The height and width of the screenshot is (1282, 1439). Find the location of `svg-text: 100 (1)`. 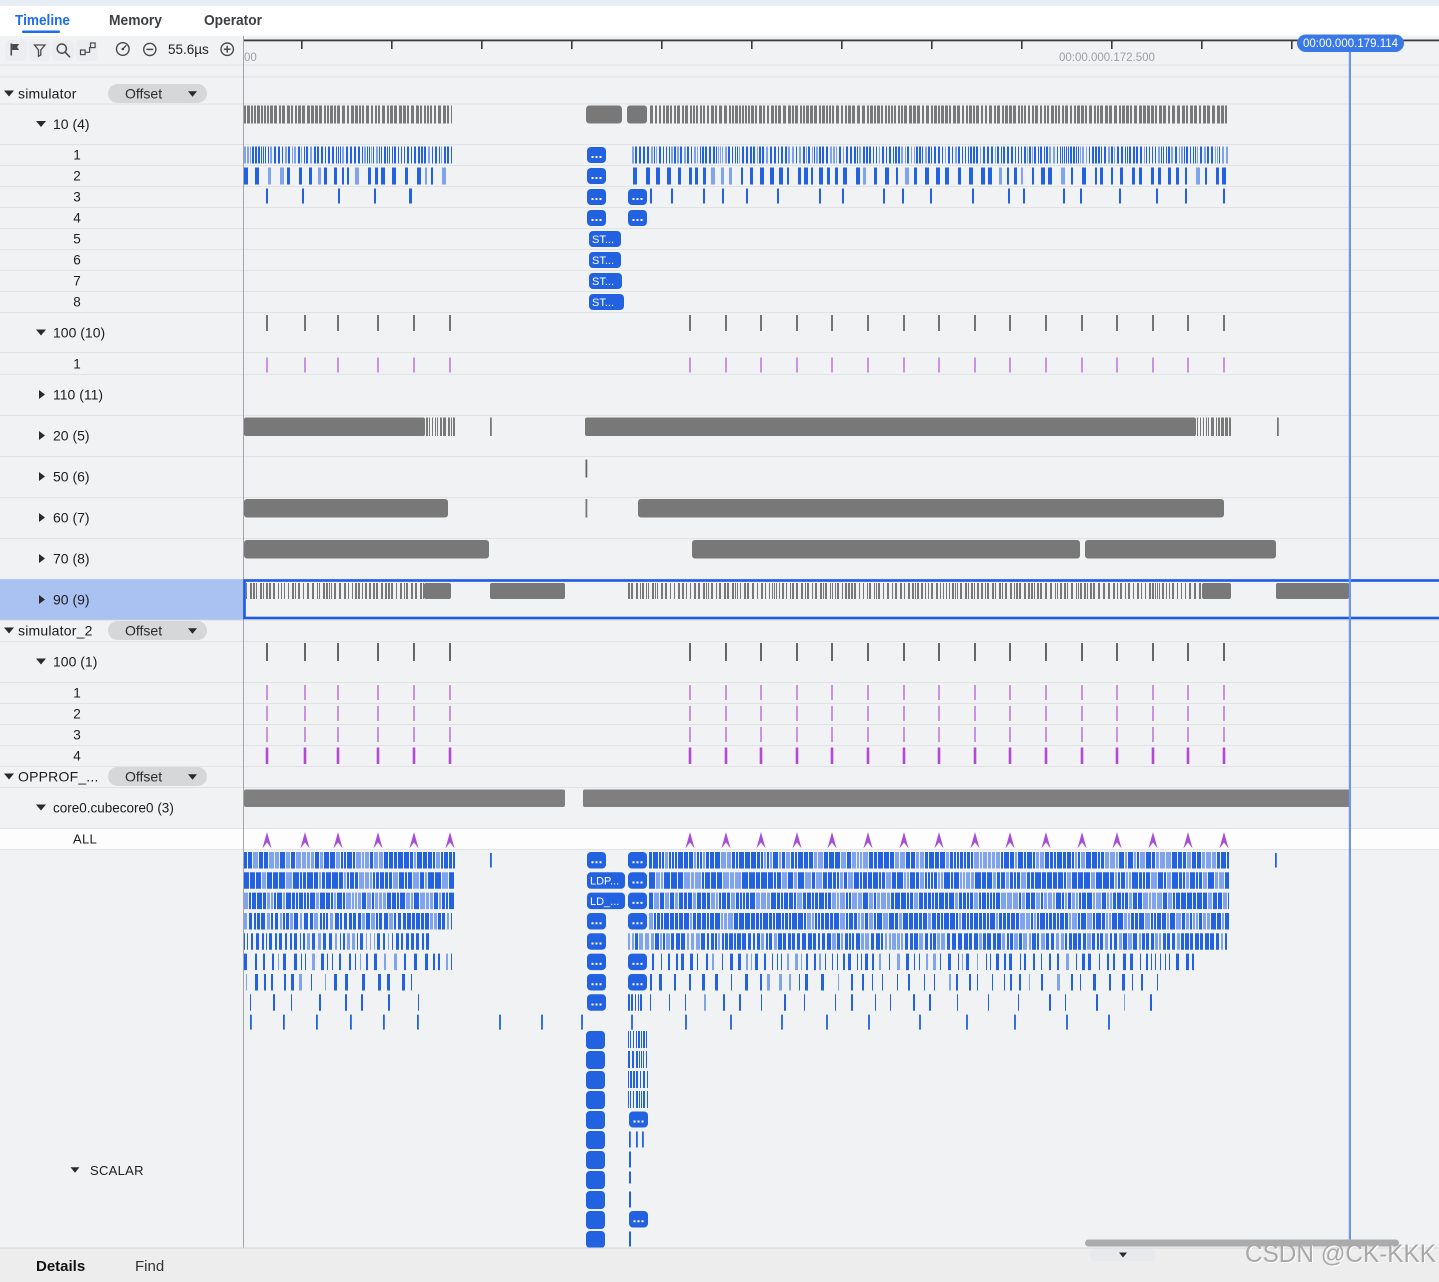

svg-text: 100 (1) is located at coordinates (75, 662).